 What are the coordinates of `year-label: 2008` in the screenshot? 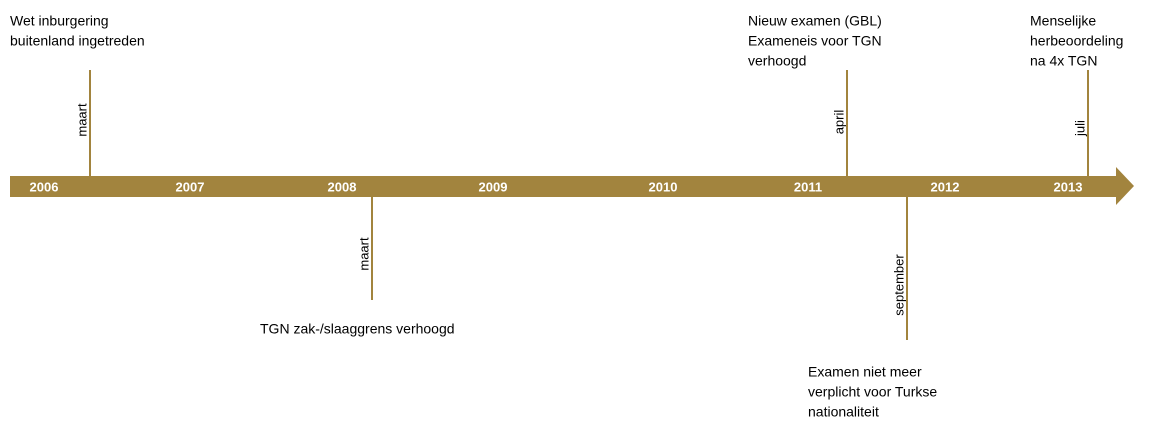 It's located at (342, 186).